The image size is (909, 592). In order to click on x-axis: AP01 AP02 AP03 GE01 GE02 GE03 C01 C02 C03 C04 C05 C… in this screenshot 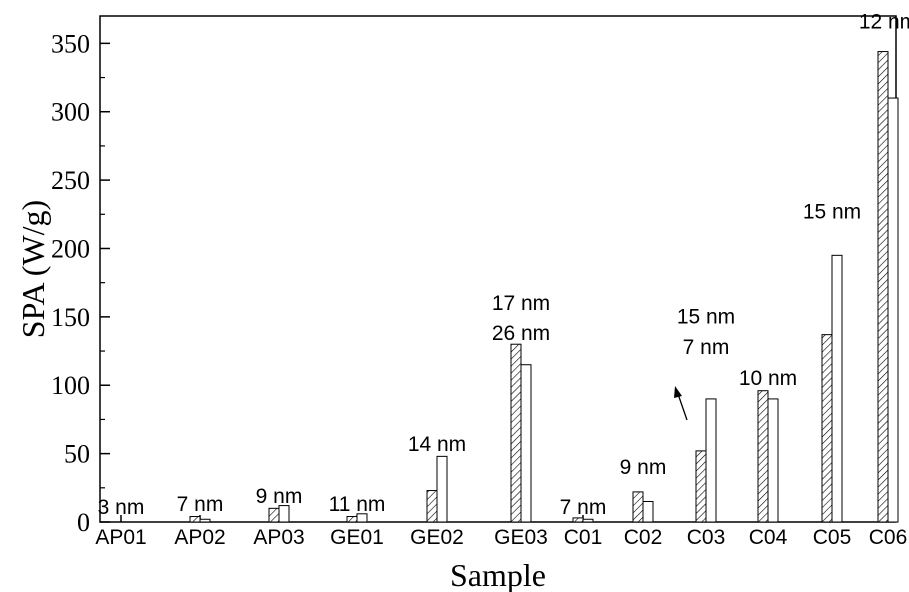, I will do `click(501, 532)`.